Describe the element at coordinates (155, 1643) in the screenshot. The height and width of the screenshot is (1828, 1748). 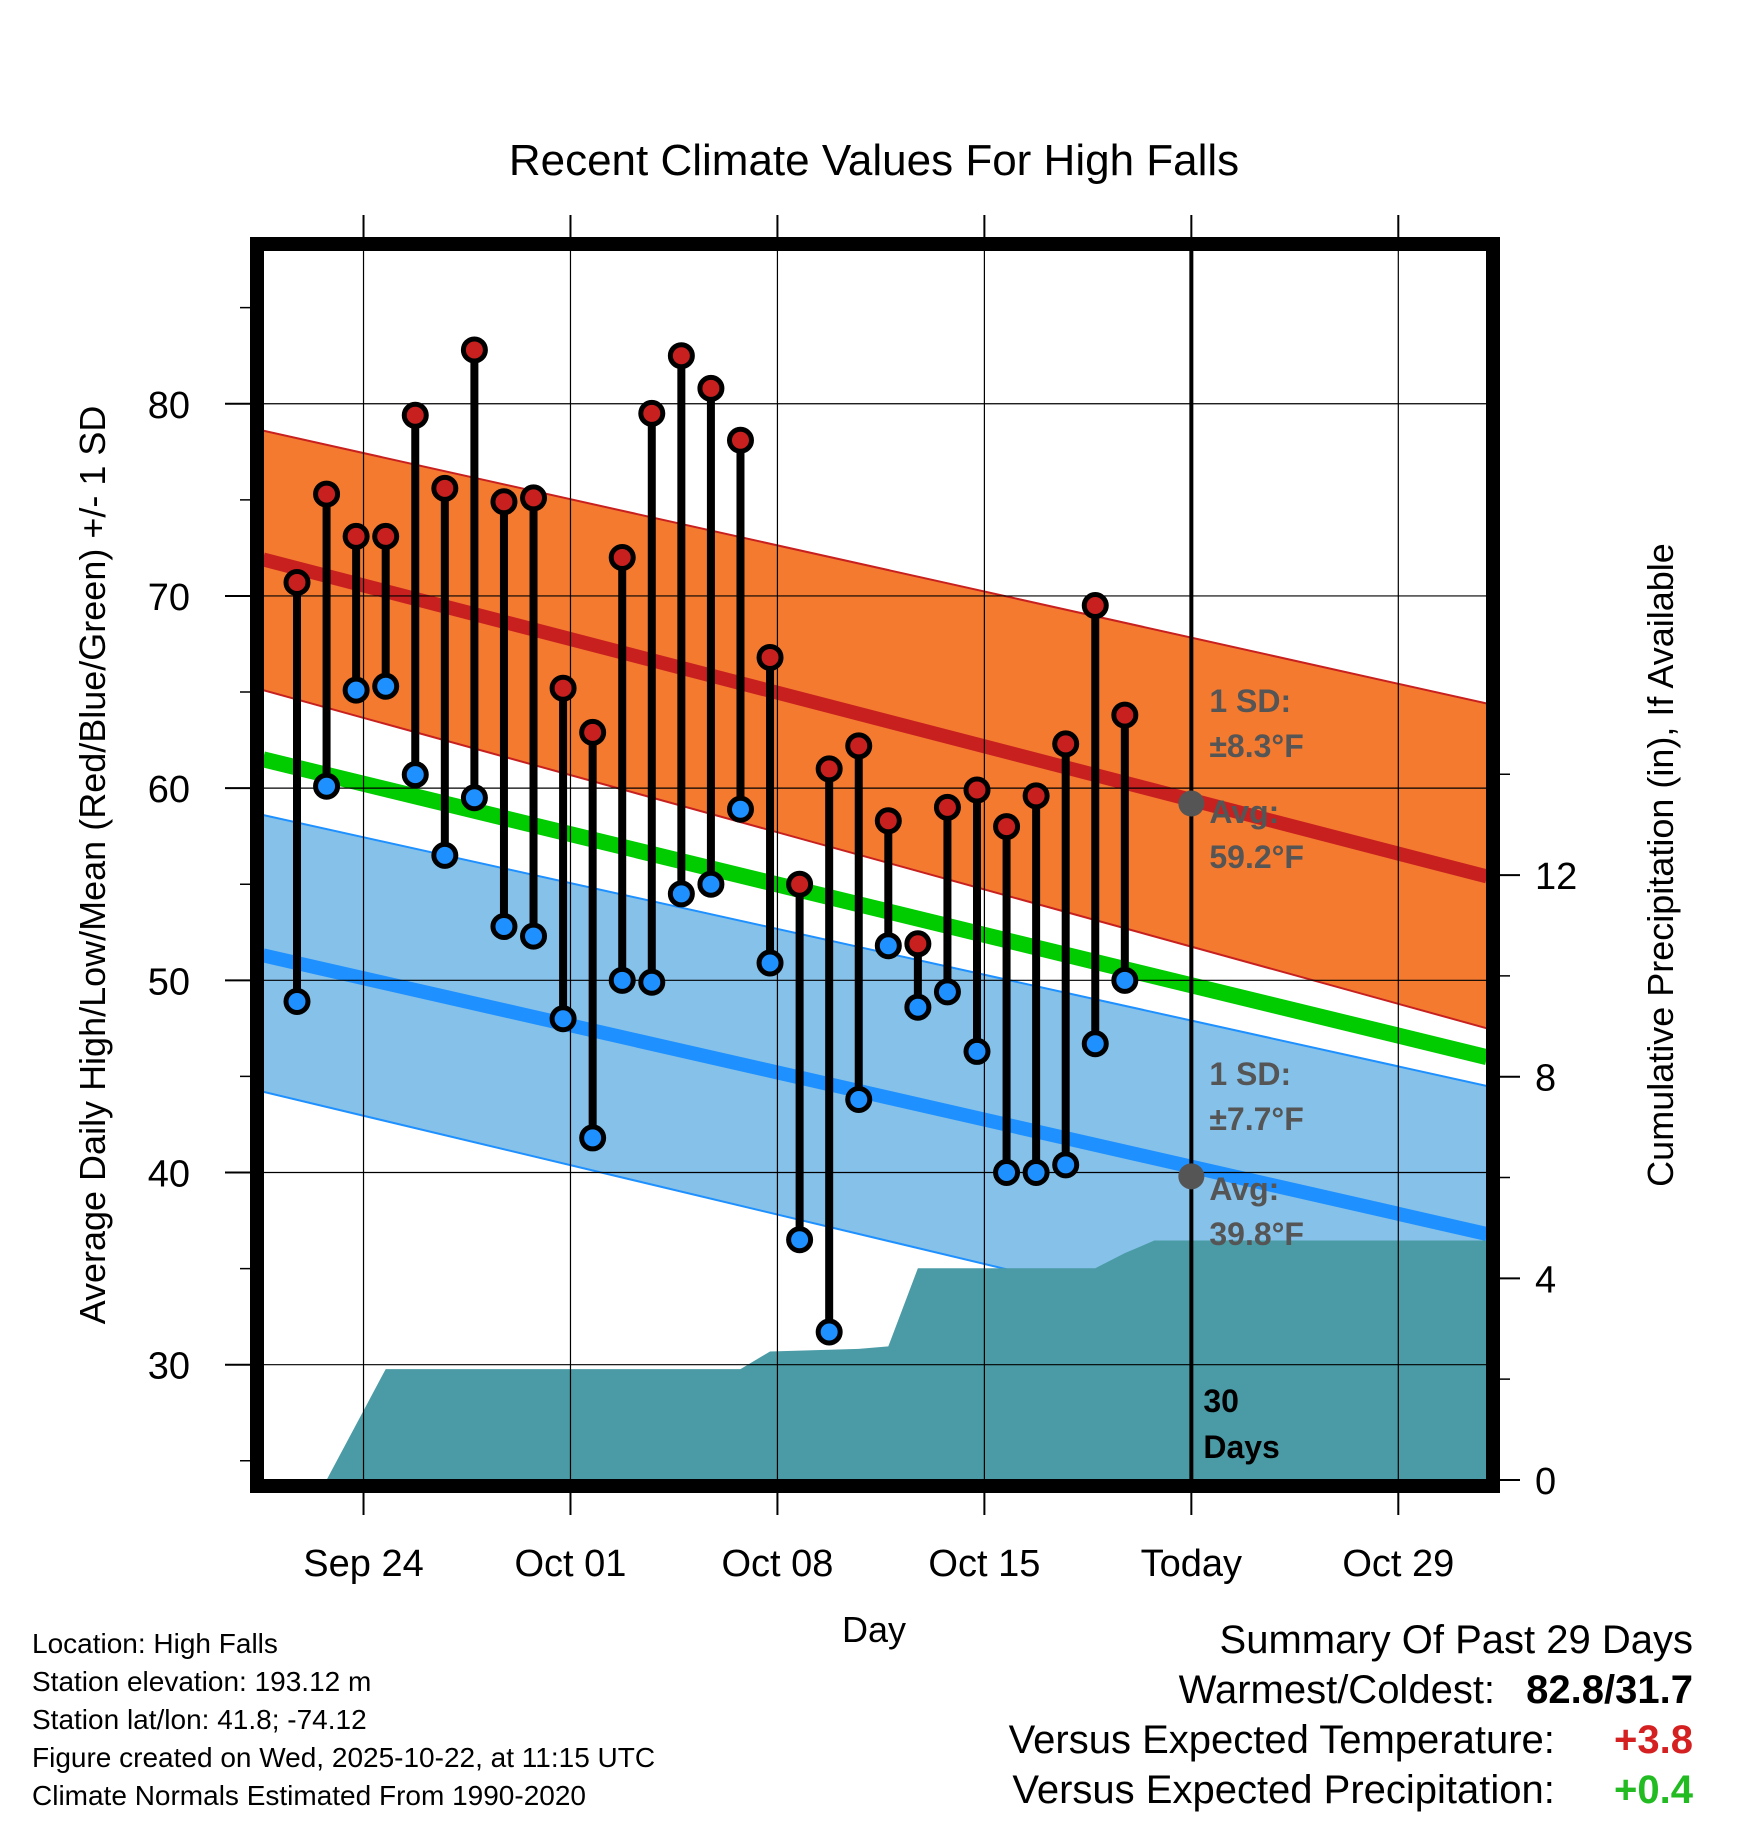
I see `meta-location: Location: High Falls` at that location.